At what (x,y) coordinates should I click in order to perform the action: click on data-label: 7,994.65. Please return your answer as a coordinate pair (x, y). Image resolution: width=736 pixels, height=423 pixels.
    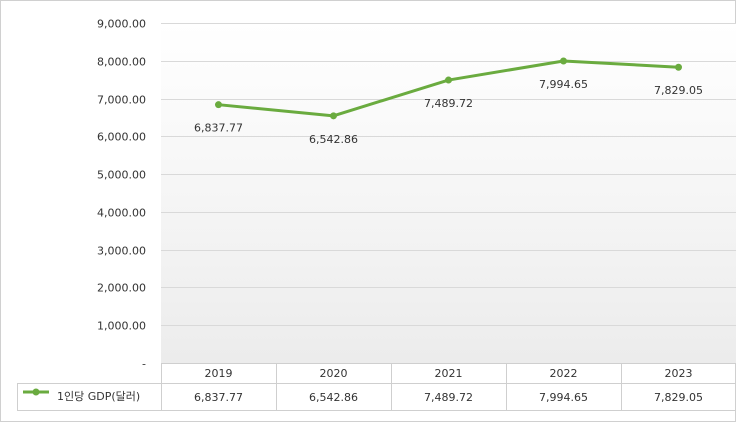
    Looking at the image, I should click on (563, 84).